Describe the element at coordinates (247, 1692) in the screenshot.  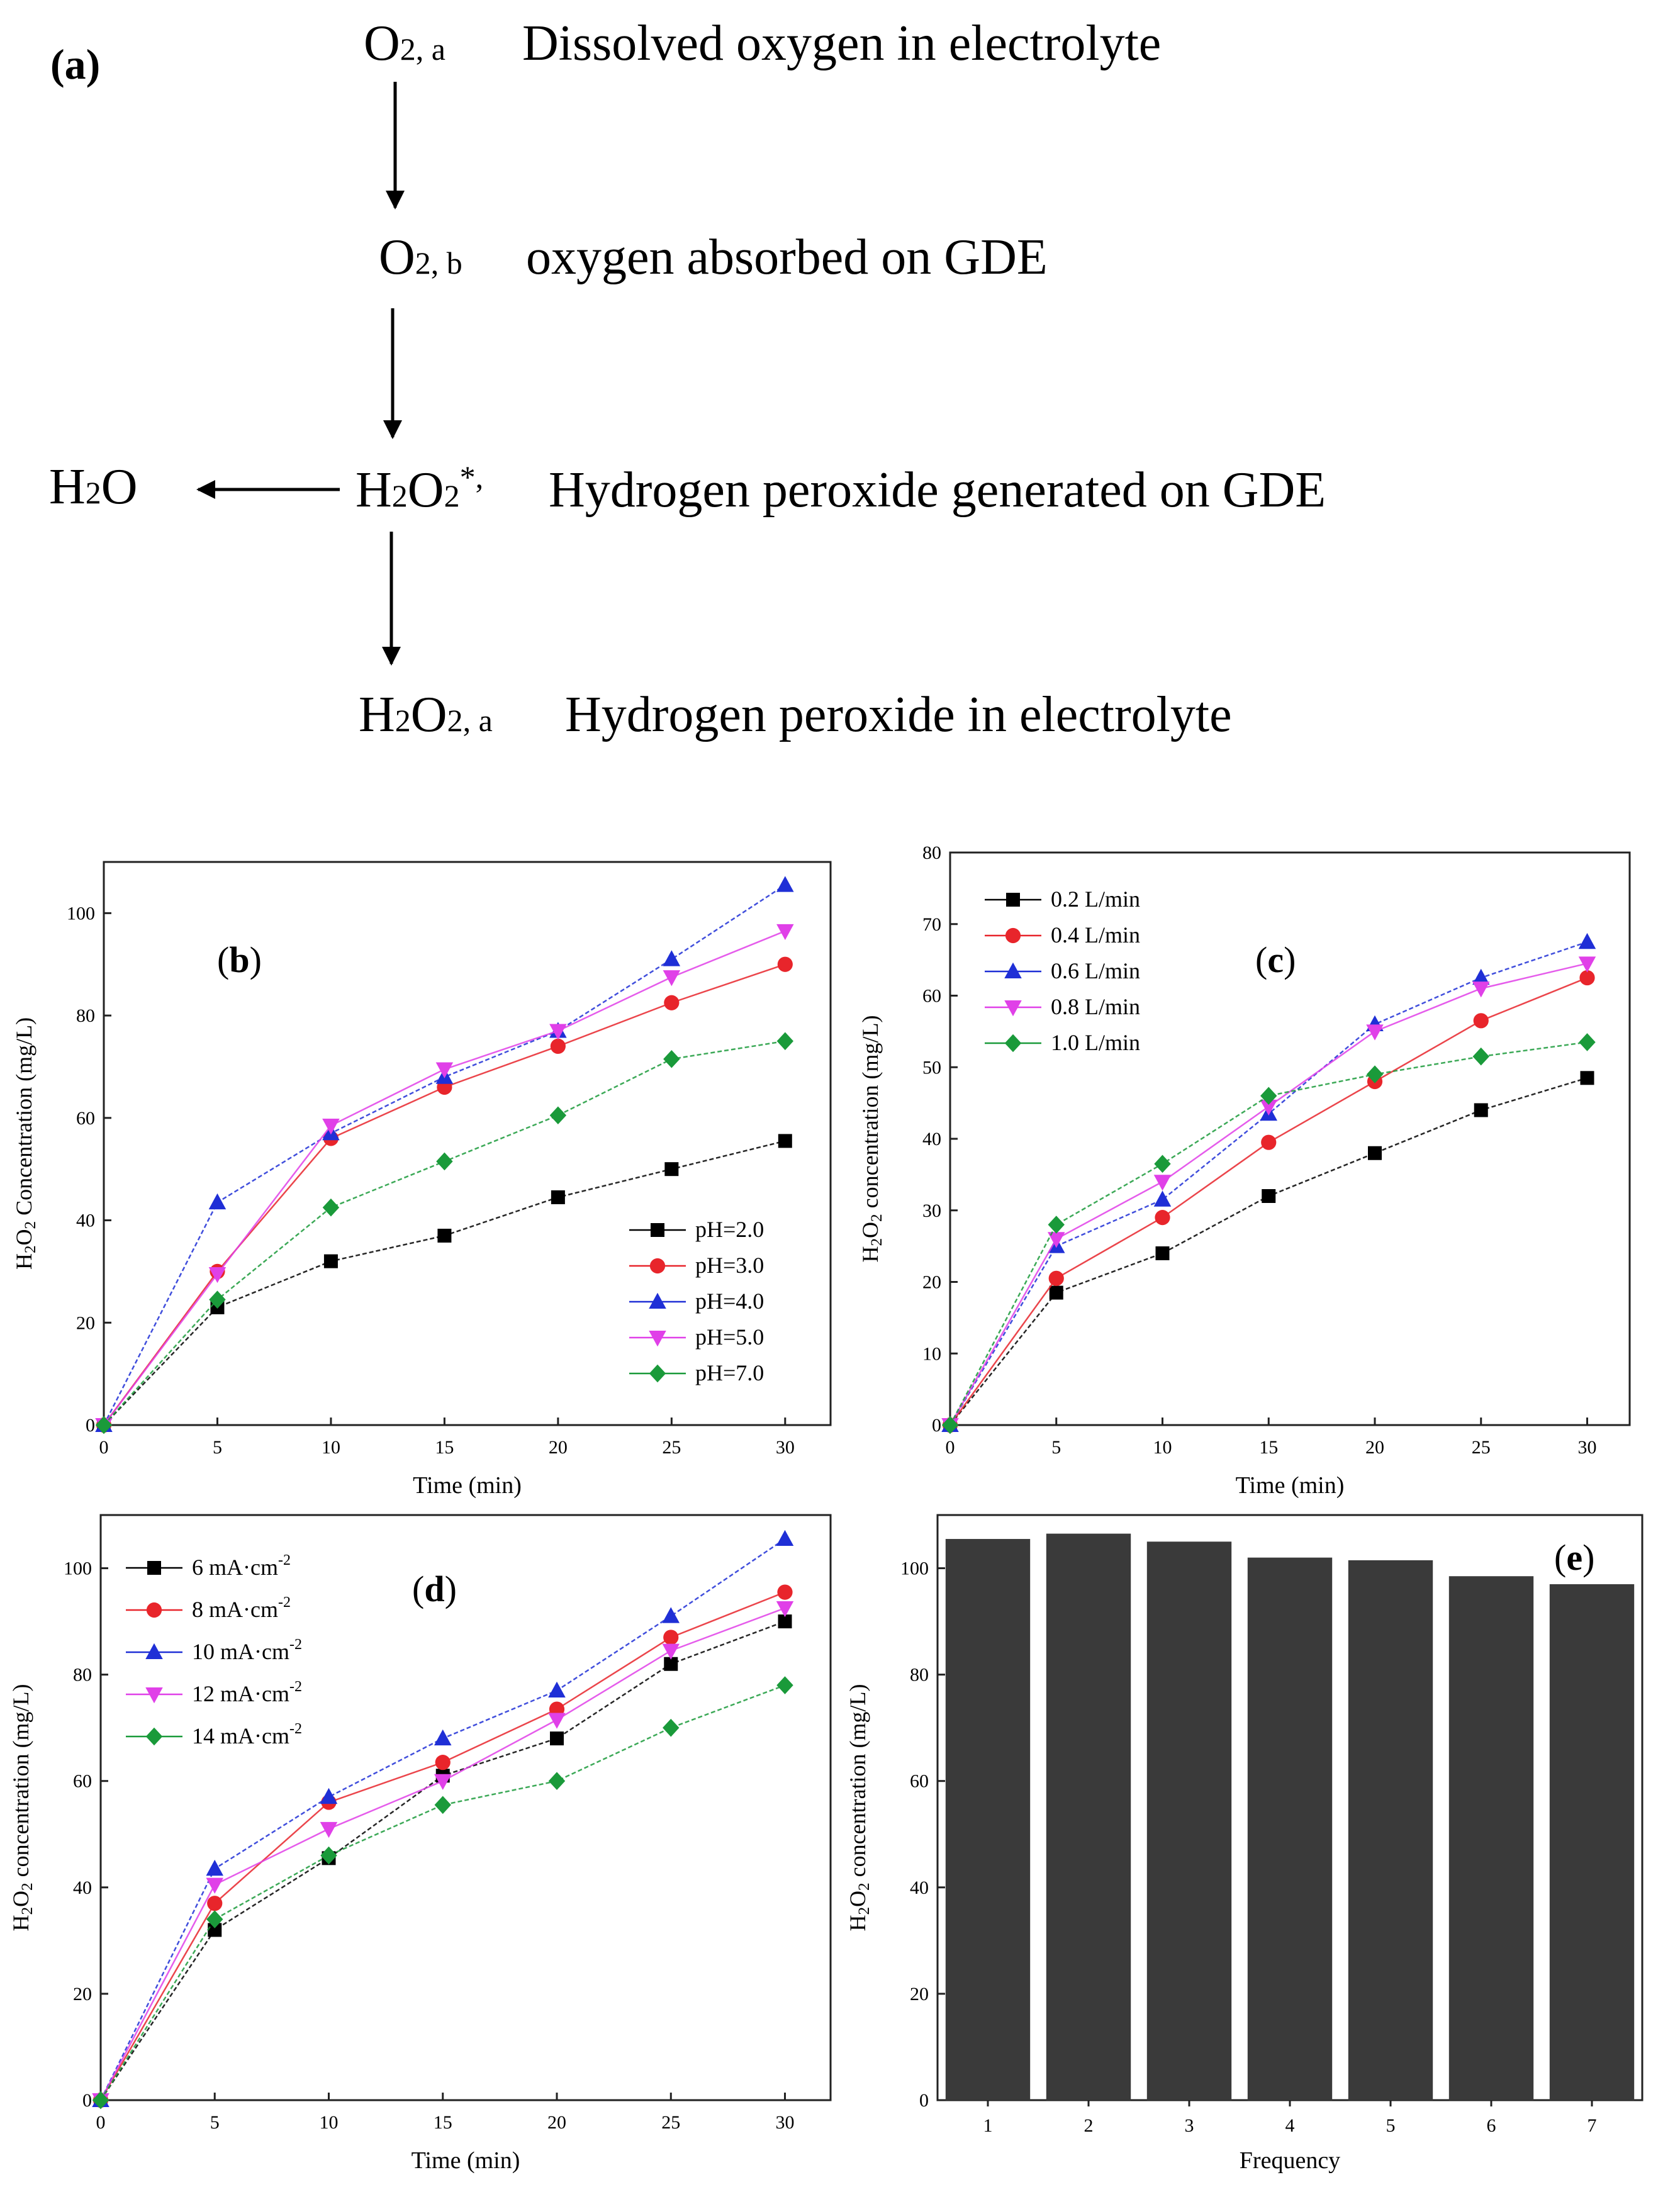
I see `legend-entry: 12 mA·cm-2` at that location.